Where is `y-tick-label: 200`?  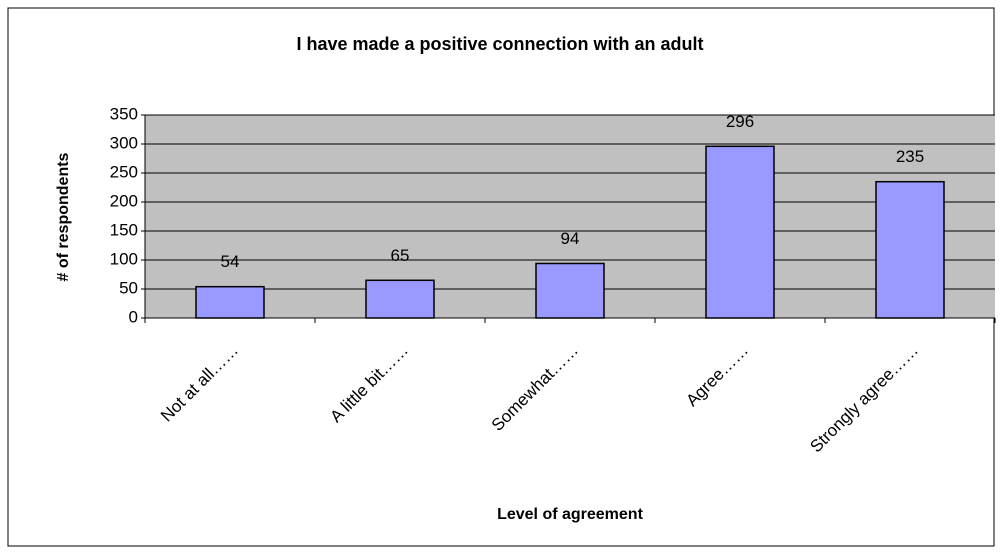 y-tick-label: 200 is located at coordinates (124, 200).